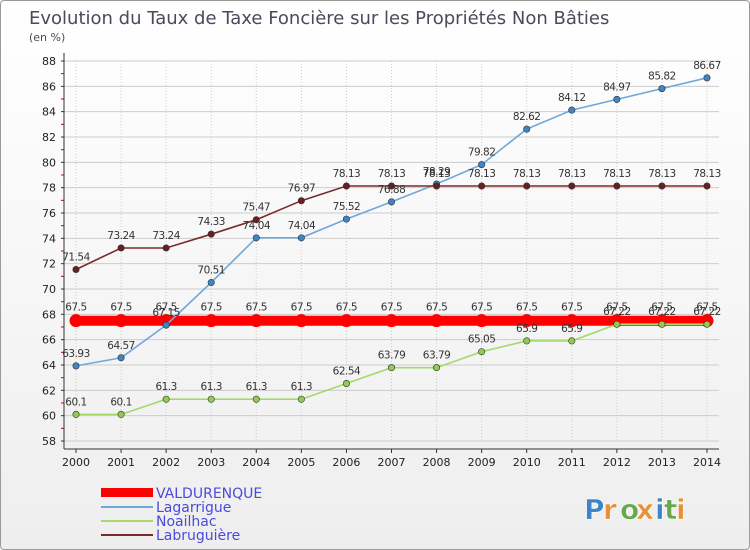  What do you see at coordinates (49, 188) in the screenshot?
I see `y-tick-label: 78` at bounding box center [49, 188].